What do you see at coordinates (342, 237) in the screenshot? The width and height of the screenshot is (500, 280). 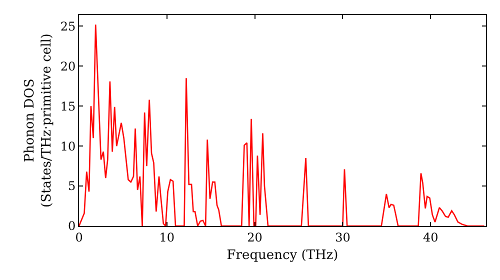 I see `x-tick-label: 30` at bounding box center [342, 237].